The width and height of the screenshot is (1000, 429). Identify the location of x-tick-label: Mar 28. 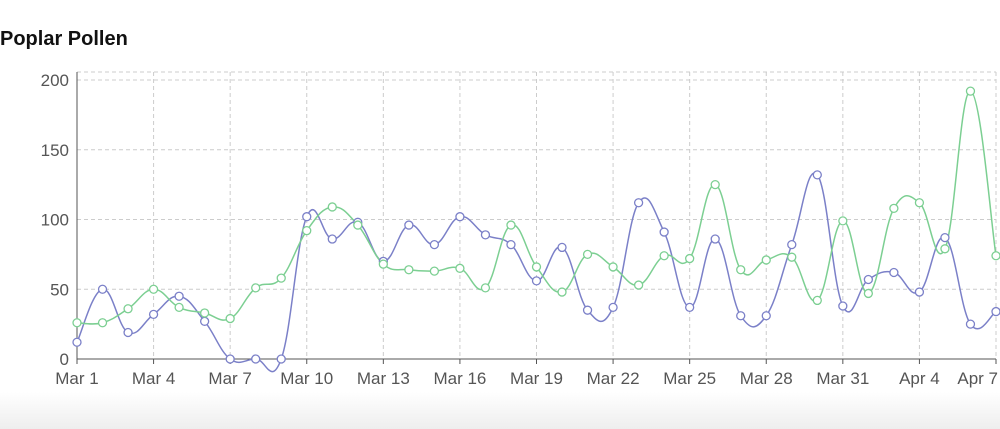
(766, 378).